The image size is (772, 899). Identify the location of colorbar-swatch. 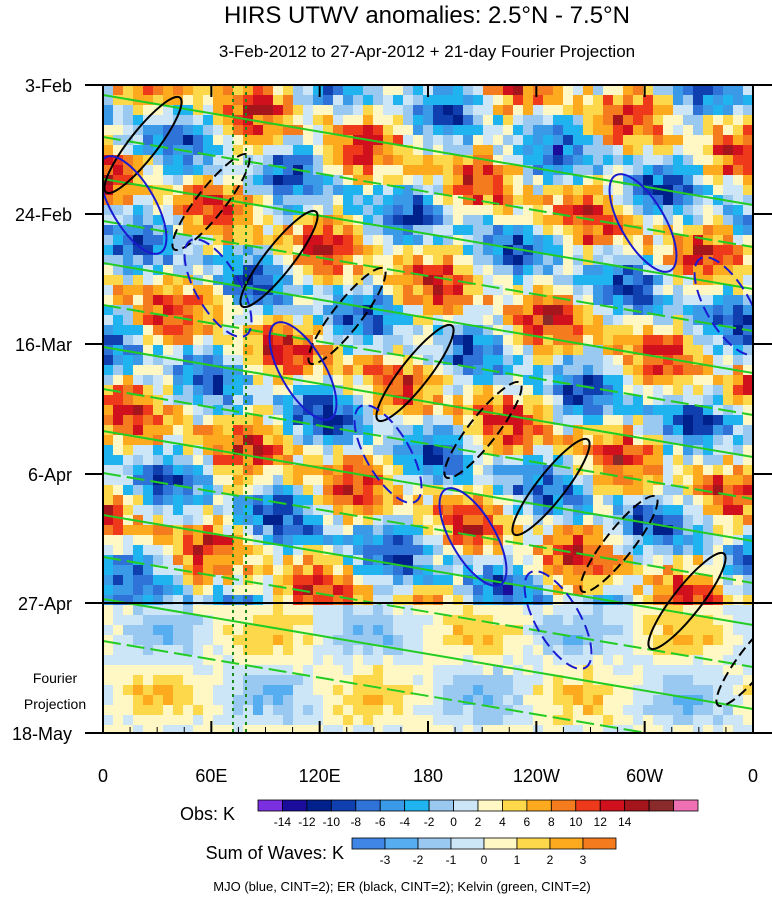
(539, 805).